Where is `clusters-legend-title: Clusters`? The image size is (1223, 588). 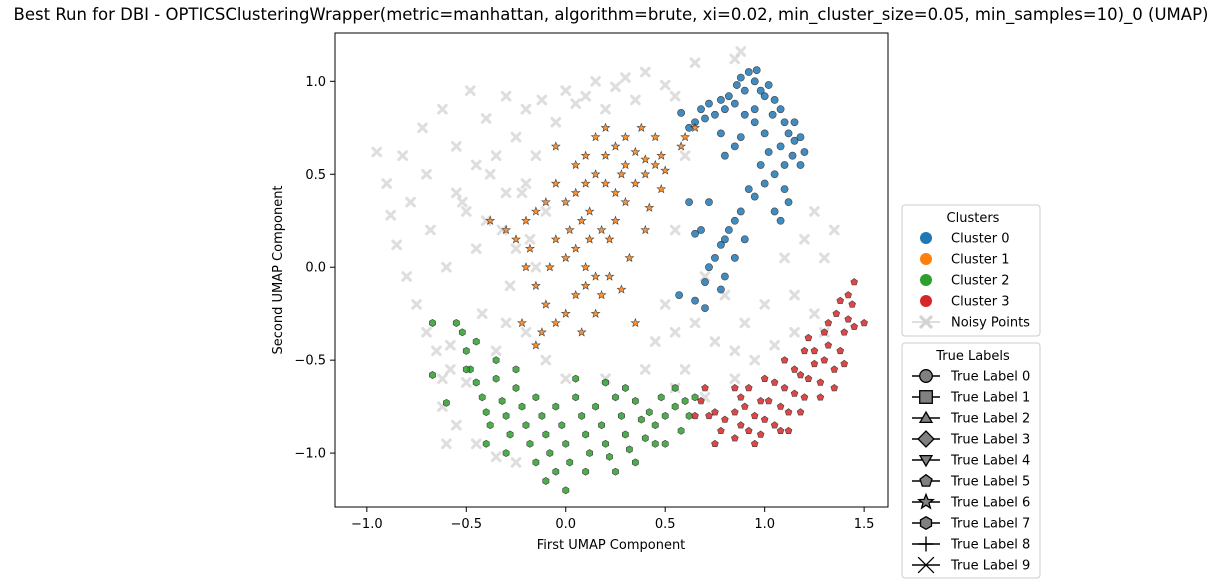
clusters-legend-title: Clusters is located at coordinates (973, 218).